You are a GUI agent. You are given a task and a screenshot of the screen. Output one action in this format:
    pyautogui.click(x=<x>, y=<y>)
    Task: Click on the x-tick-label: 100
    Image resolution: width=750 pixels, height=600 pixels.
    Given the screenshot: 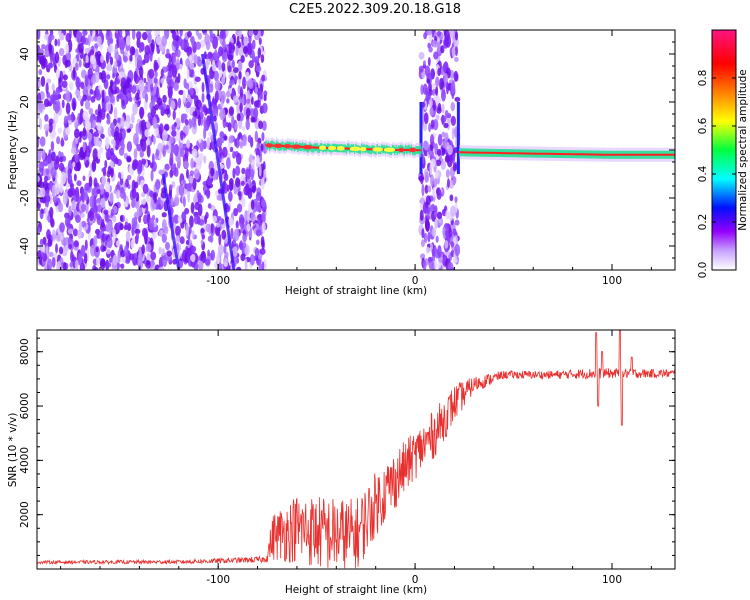 What is the action you would take?
    pyautogui.click(x=612, y=281)
    